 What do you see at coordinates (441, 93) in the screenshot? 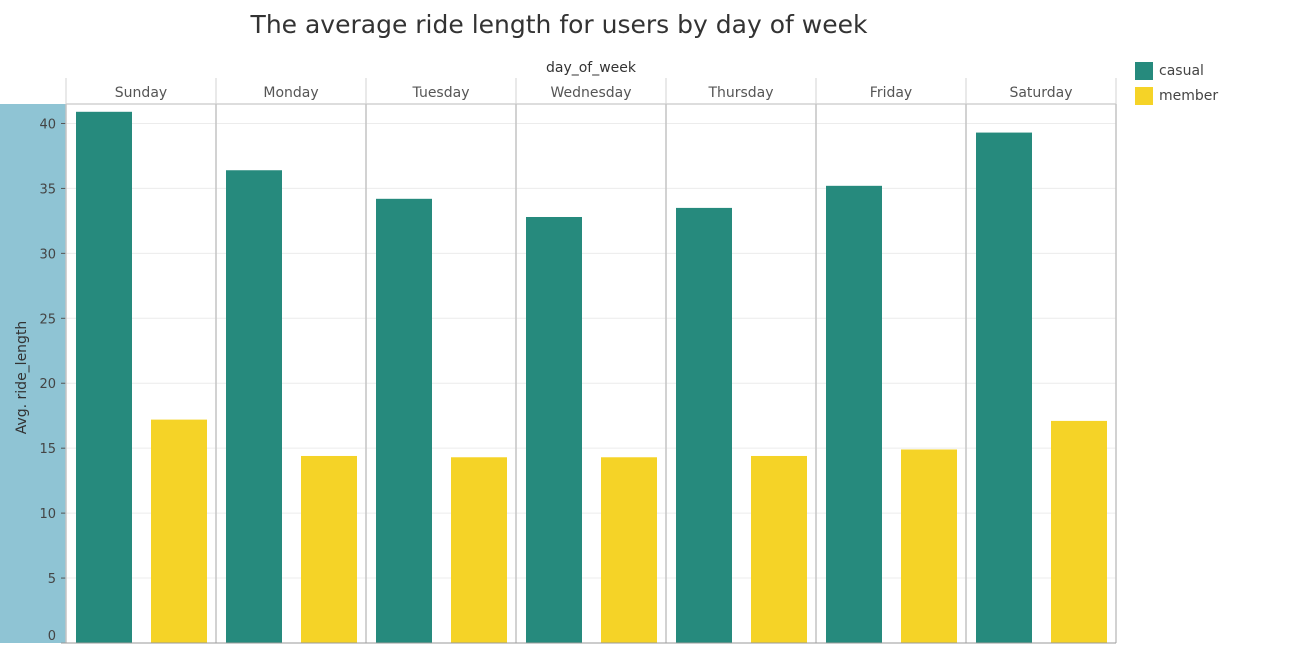
I see `x-category-label: Tuesday` at bounding box center [441, 93].